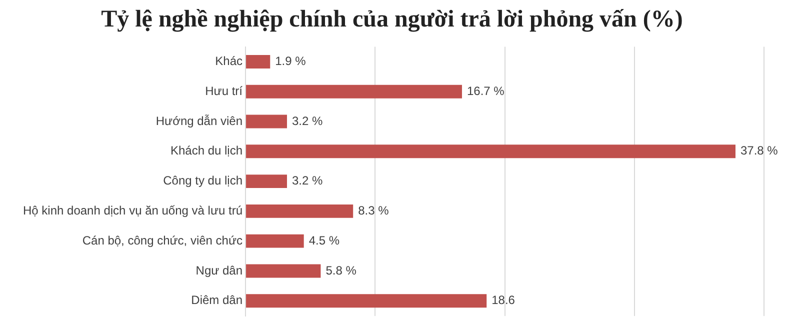 The image size is (794, 326). Describe the element at coordinates (374, 211) in the screenshot. I see `data-label: 8.3 %` at that location.